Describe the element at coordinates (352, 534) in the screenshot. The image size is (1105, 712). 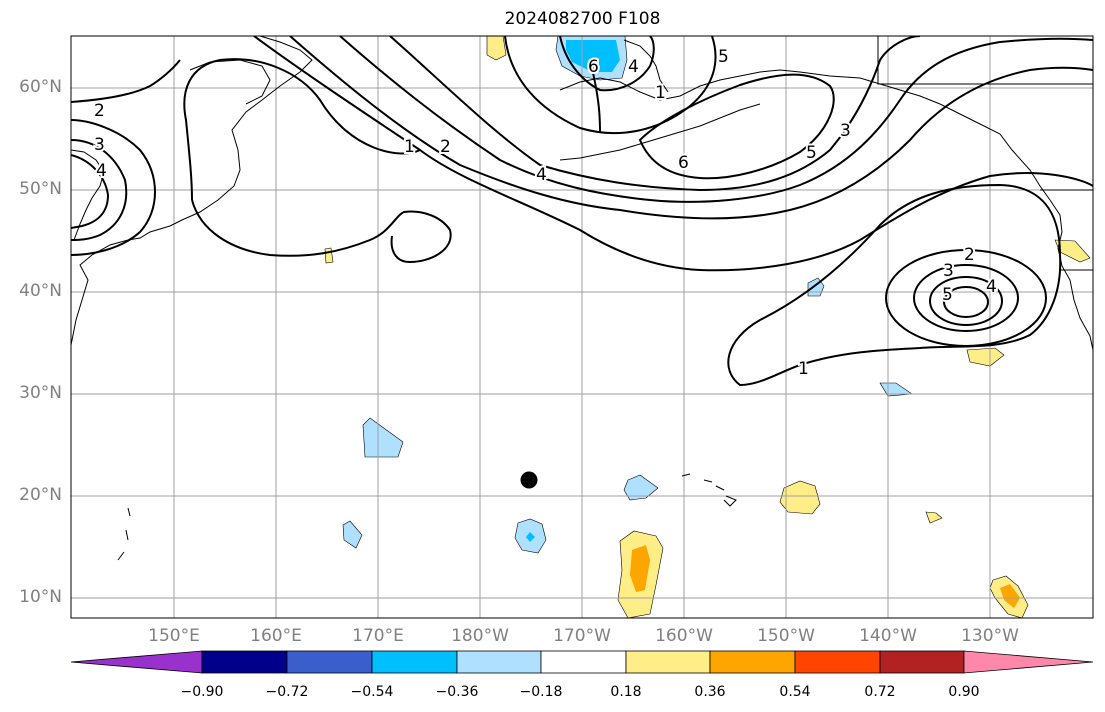
I see `blue-anomaly-e` at that location.